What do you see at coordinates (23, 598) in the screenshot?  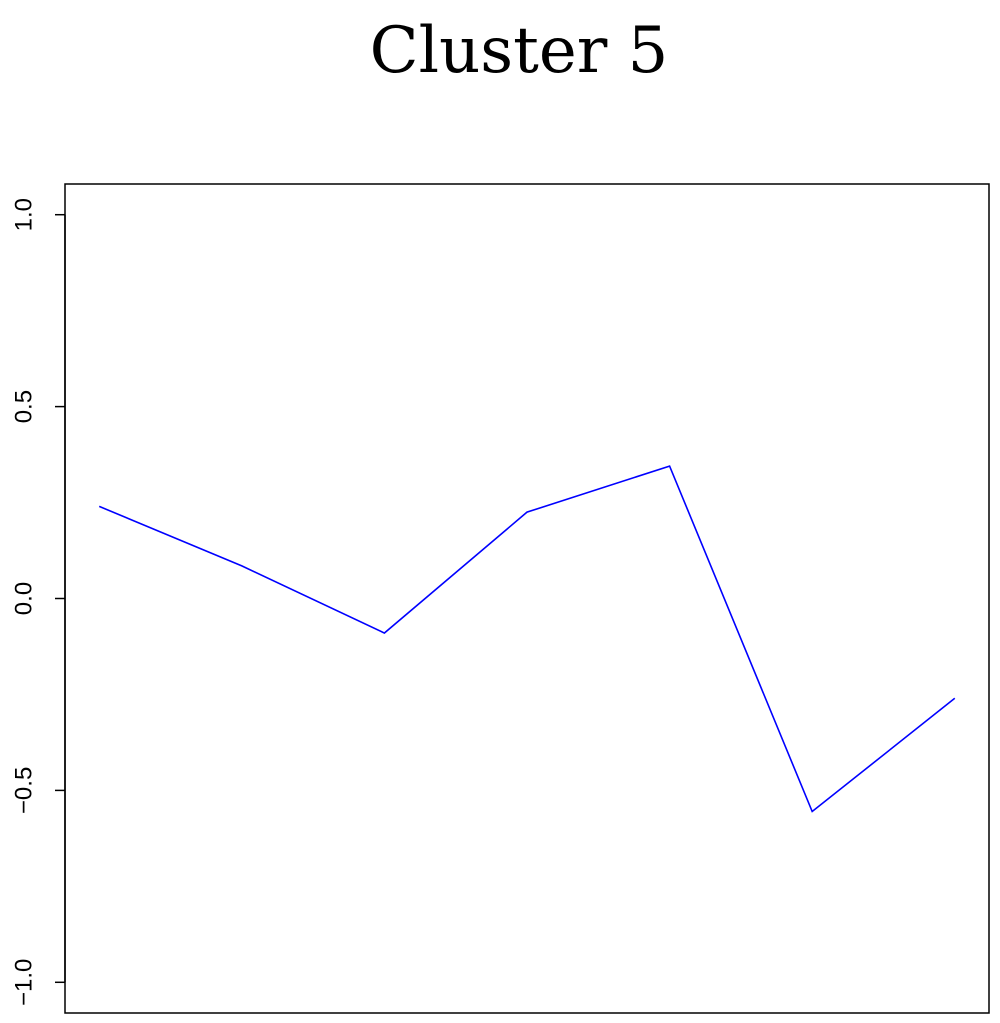 I see `y-tick-label: 0.0` at bounding box center [23, 598].